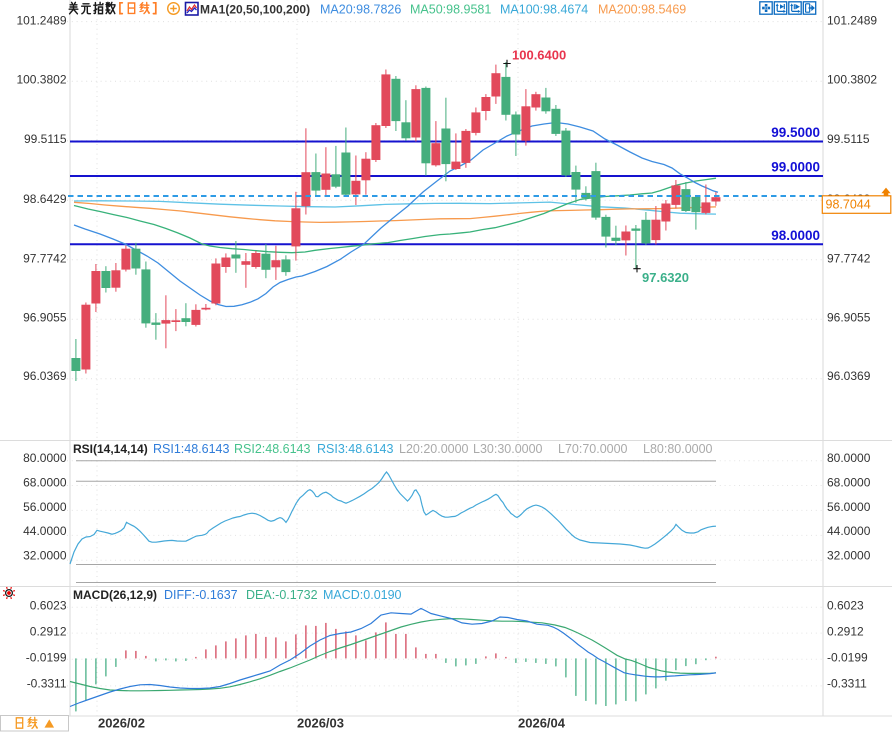  What do you see at coordinates (848, 204) in the screenshot?
I see `svg-text: 98.7044` at bounding box center [848, 204].